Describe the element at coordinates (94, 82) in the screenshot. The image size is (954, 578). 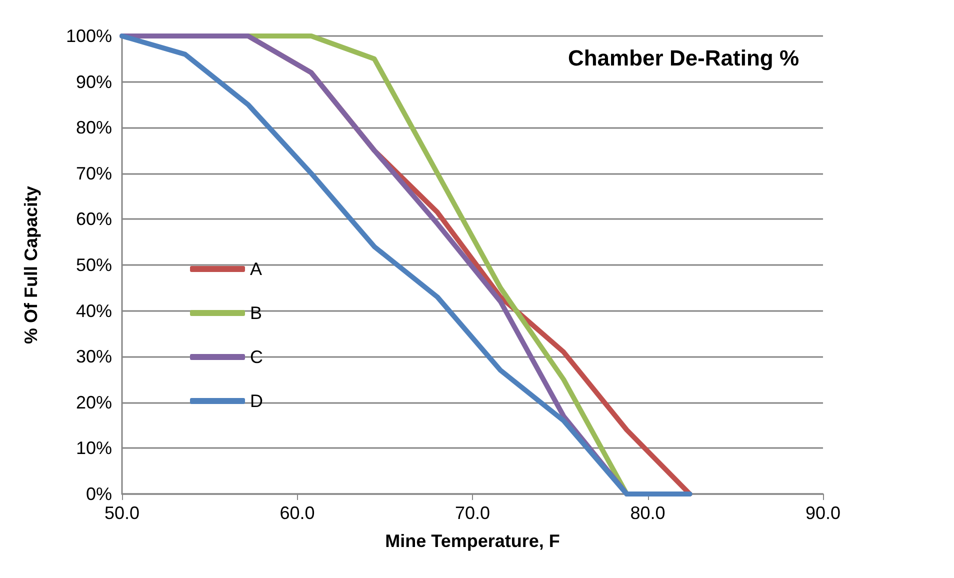
I see `y-tick-label: 90%` at that location.